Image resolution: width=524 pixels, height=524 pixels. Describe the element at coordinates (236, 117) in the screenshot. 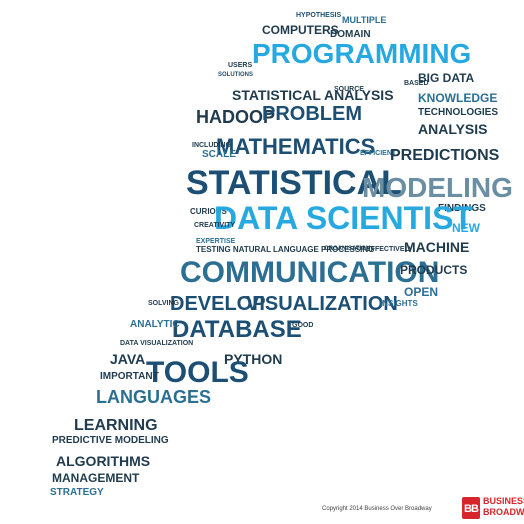

I see `cloud-word: HADOOP` at that location.